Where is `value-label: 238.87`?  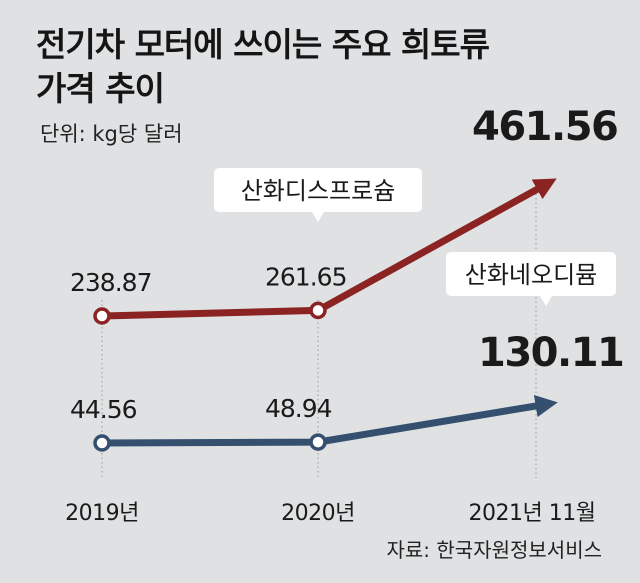
value-label: 238.87 is located at coordinates (110, 282).